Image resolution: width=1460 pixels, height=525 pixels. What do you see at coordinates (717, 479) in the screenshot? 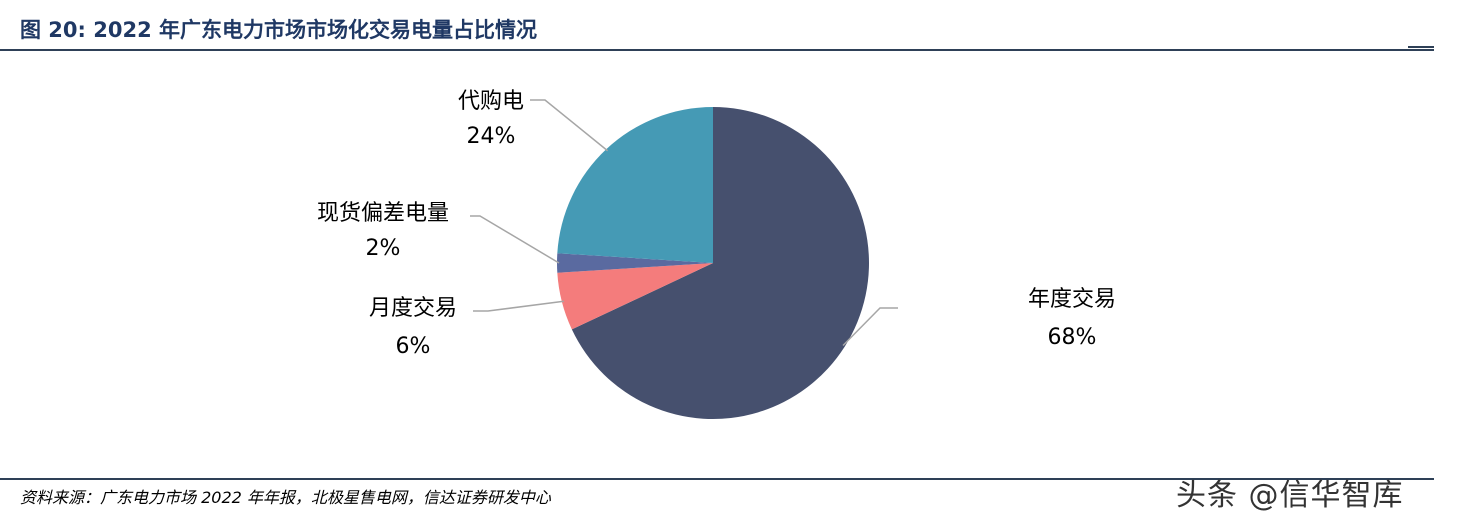
I see `bottom-divider` at bounding box center [717, 479].